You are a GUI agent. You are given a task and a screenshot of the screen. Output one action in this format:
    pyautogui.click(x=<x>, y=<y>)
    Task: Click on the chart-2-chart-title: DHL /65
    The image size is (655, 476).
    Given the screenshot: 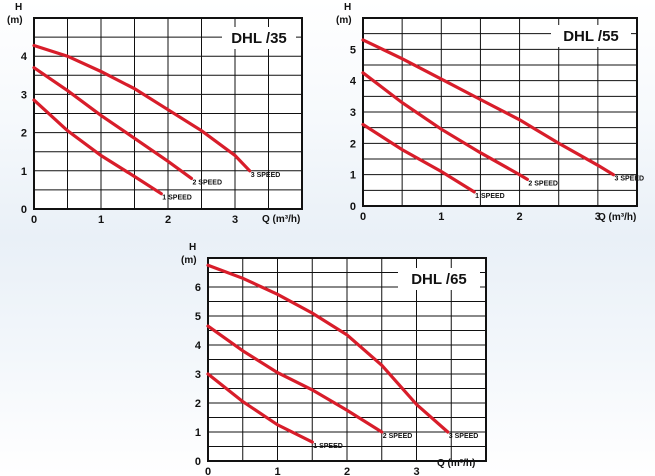 What is the action you would take?
    pyautogui.click(x=439, y=279)
    